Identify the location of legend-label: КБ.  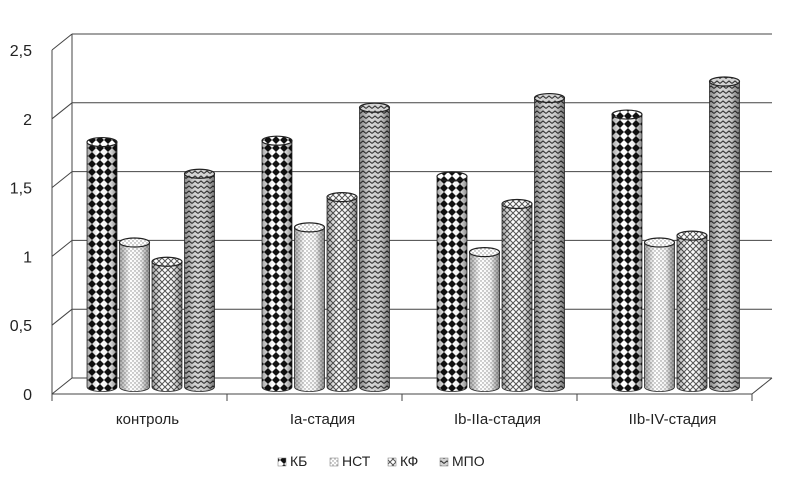
(298, 461).